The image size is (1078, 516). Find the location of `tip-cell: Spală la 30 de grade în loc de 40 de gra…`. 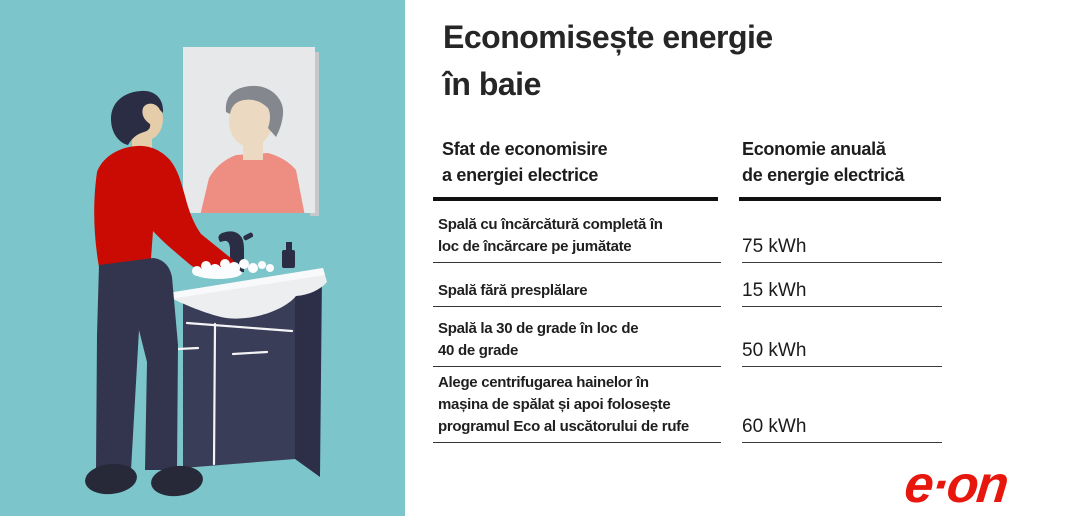

tip-cell: Spală la 30 de grade în loc de 40 de gra… is located at coordinates (577, 342).